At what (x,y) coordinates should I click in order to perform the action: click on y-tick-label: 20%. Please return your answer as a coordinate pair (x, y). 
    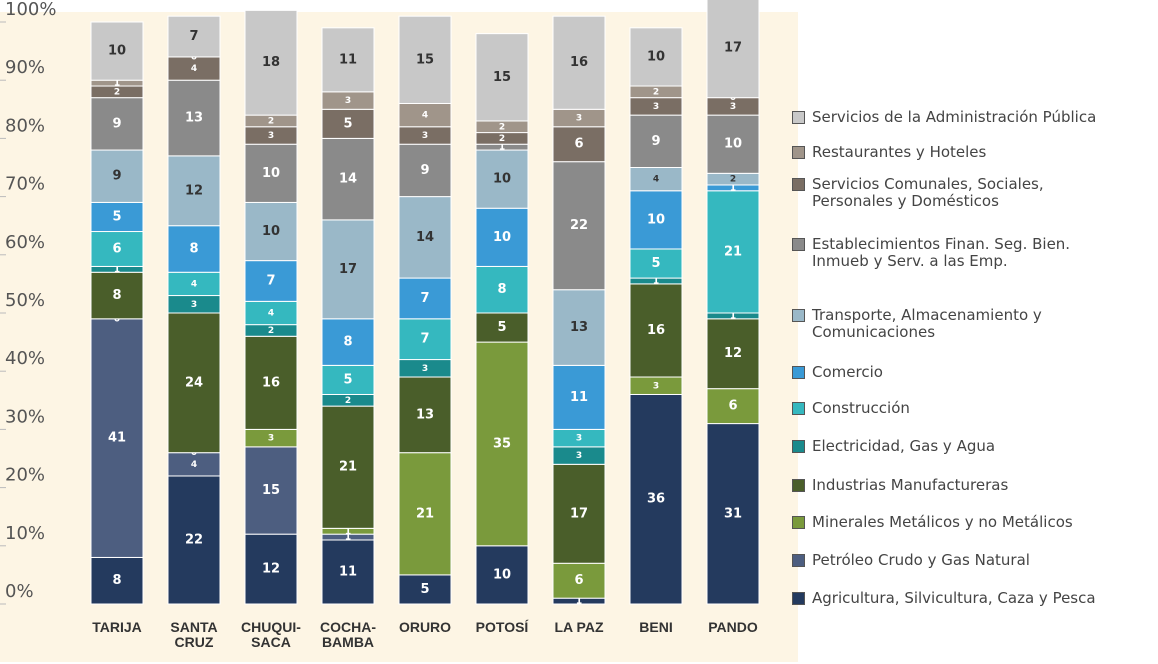
    Looking at the image, I should click on (25, 475).